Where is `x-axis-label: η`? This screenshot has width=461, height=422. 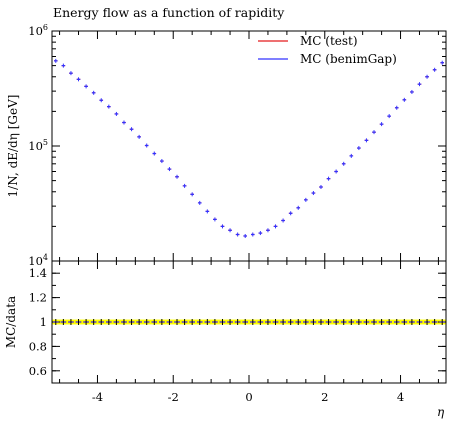 x-axis-label: η is located at coordinates (441, 412).